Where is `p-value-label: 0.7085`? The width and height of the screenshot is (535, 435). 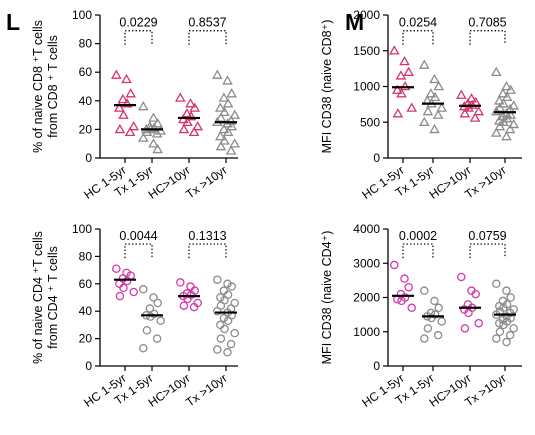
p-value-label: 0.7085 is located at coordinates (487, 23).